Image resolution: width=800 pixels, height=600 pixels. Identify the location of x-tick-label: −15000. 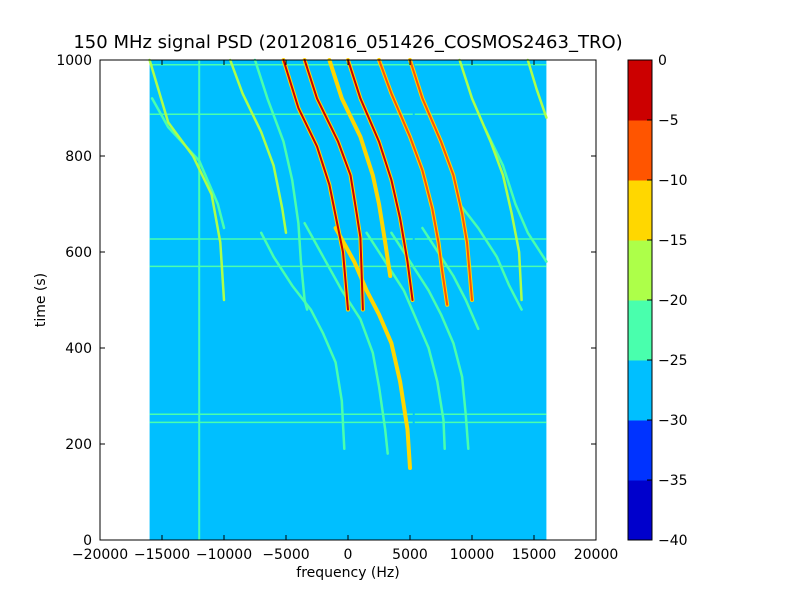
(162, 555).